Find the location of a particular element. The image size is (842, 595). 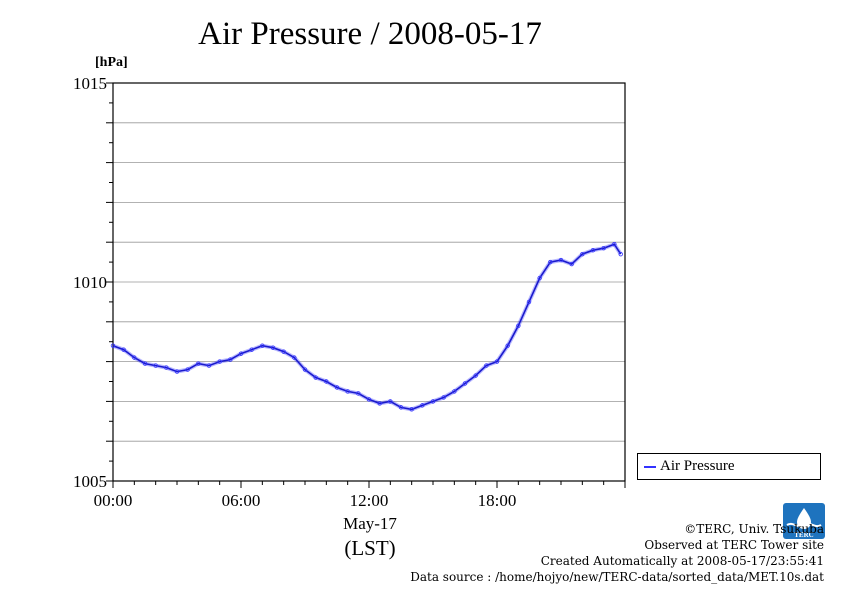

credit-copyright: ©TERC, Univ. Tsukuba is located at coordinates (754, 529).